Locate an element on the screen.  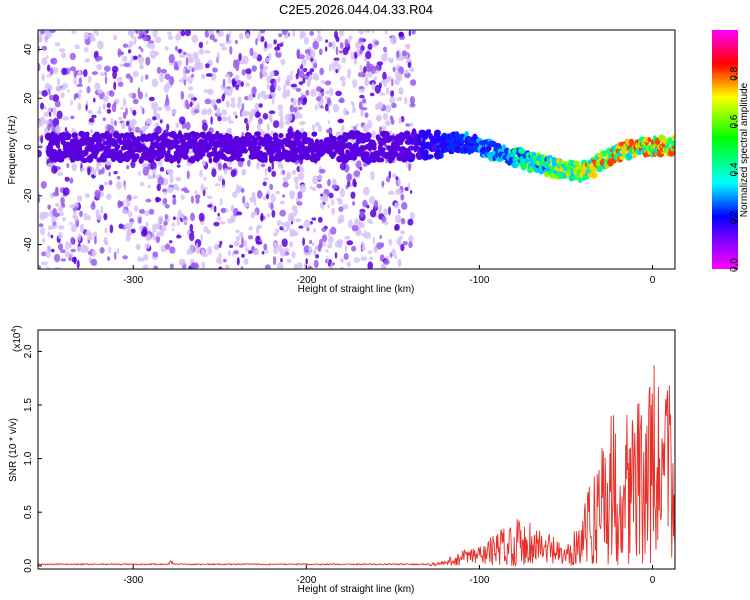
spectrogram-x-tick-label: 0 is located at coordinates (653, 280).